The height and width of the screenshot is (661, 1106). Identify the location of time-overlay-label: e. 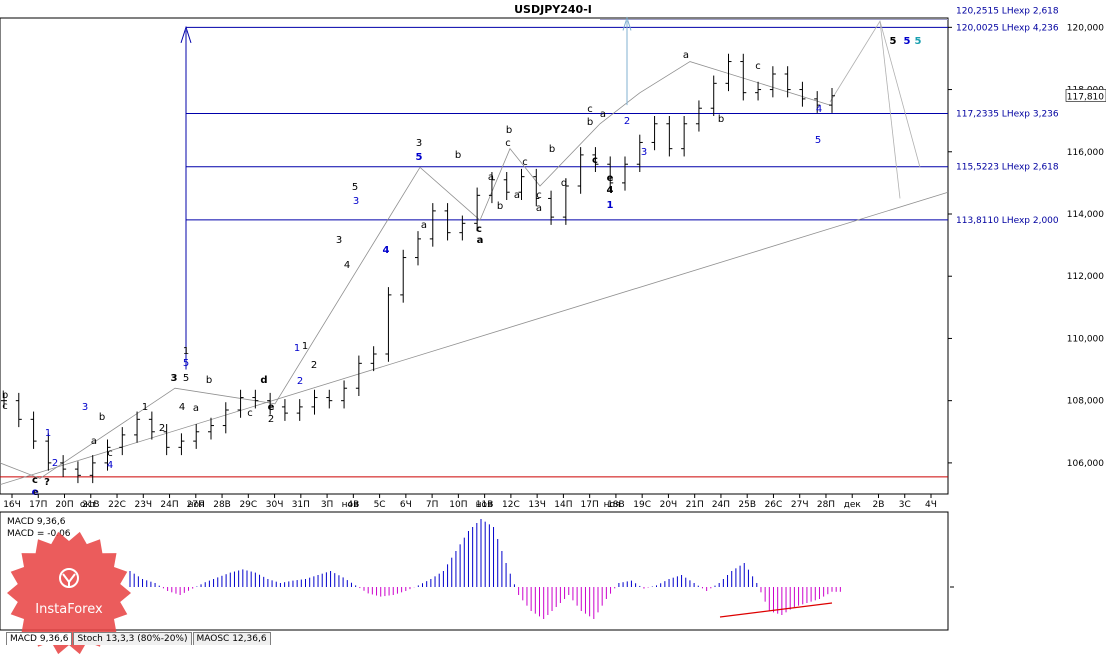
(36, 493).